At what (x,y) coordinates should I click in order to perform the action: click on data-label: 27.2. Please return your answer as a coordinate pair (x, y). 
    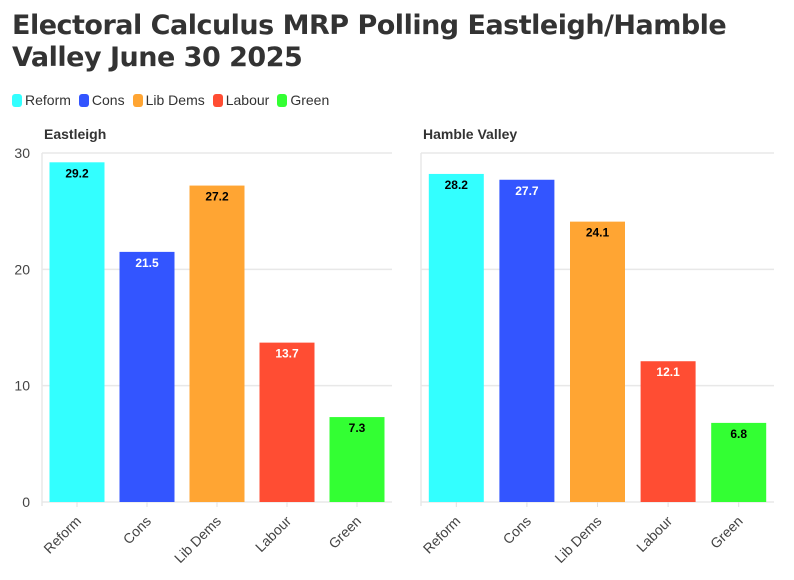
    Looking at the image, I should click on (217, 197).